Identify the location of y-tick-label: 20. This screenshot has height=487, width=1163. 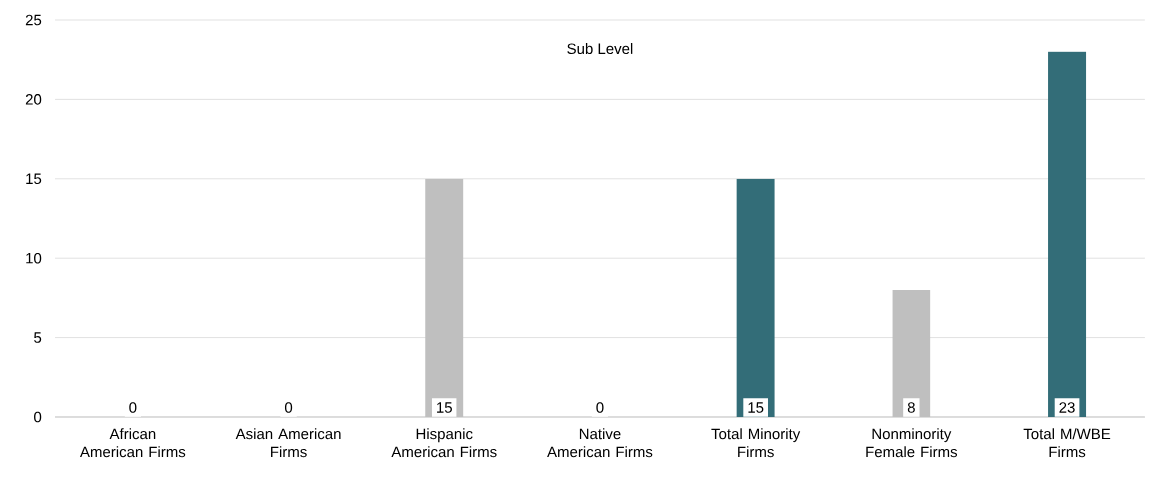
(33, 99).